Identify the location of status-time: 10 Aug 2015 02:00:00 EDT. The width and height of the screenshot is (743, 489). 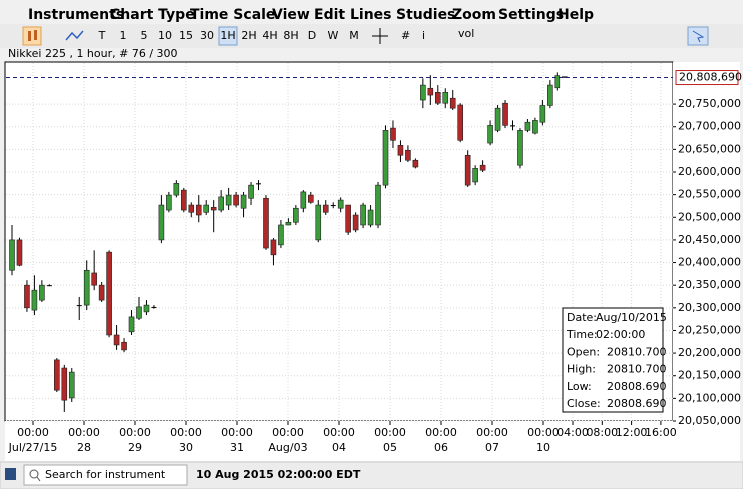
(278, 474).